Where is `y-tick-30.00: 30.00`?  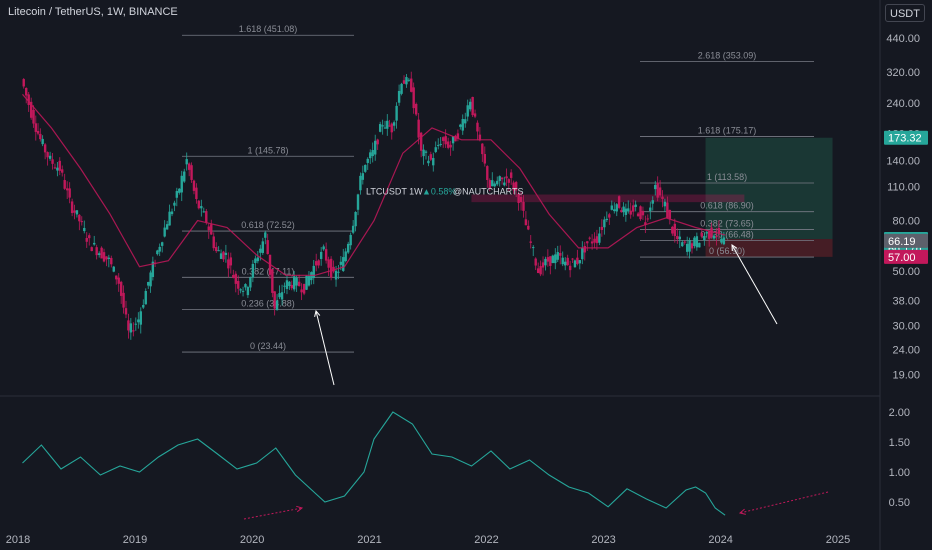
y-tick-30.00: 30.00 is located at coordinates (906, 327).